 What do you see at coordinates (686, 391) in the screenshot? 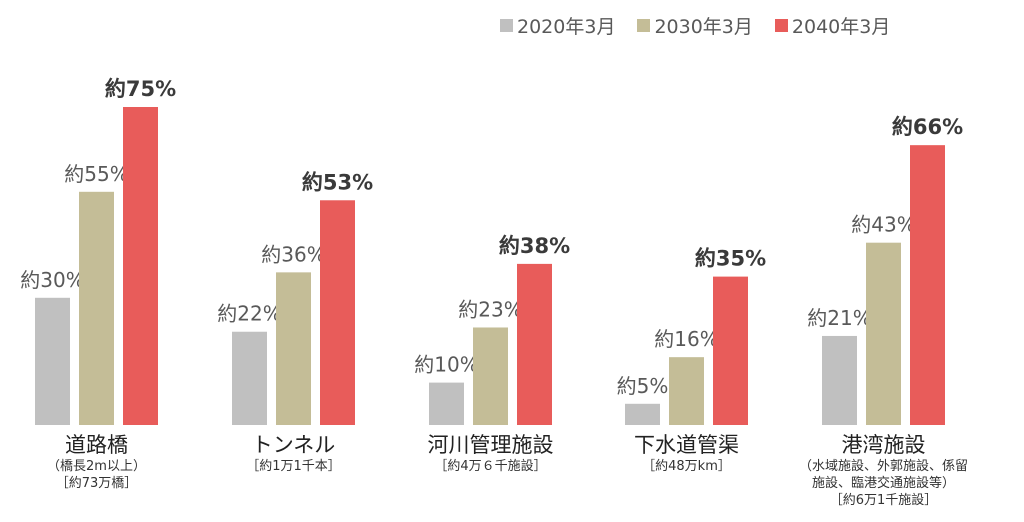
I see `bar-s1-c3` at bounding box center [686, 391].